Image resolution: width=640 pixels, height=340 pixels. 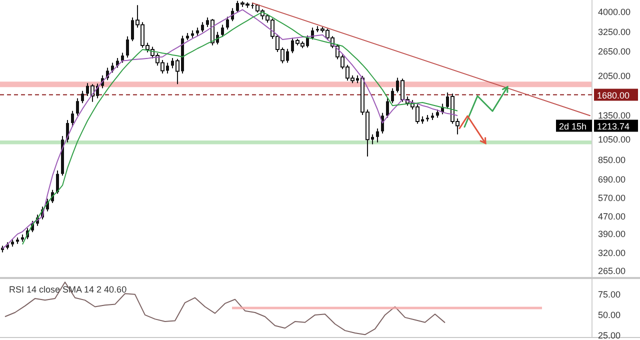 I want to click on y-tick-label: 3250.00, so click(x=614, y=31).